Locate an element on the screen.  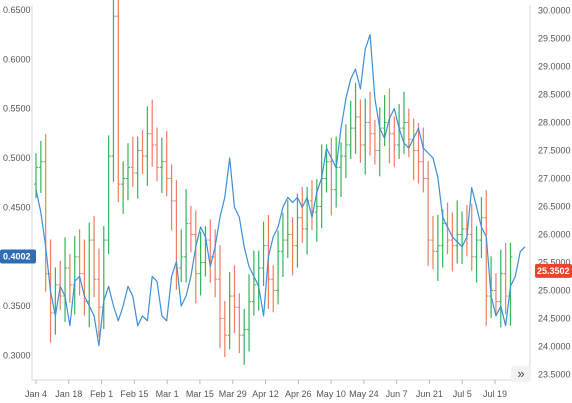
x-tick-label: Apr 26 is located at coordinates (298, 394).